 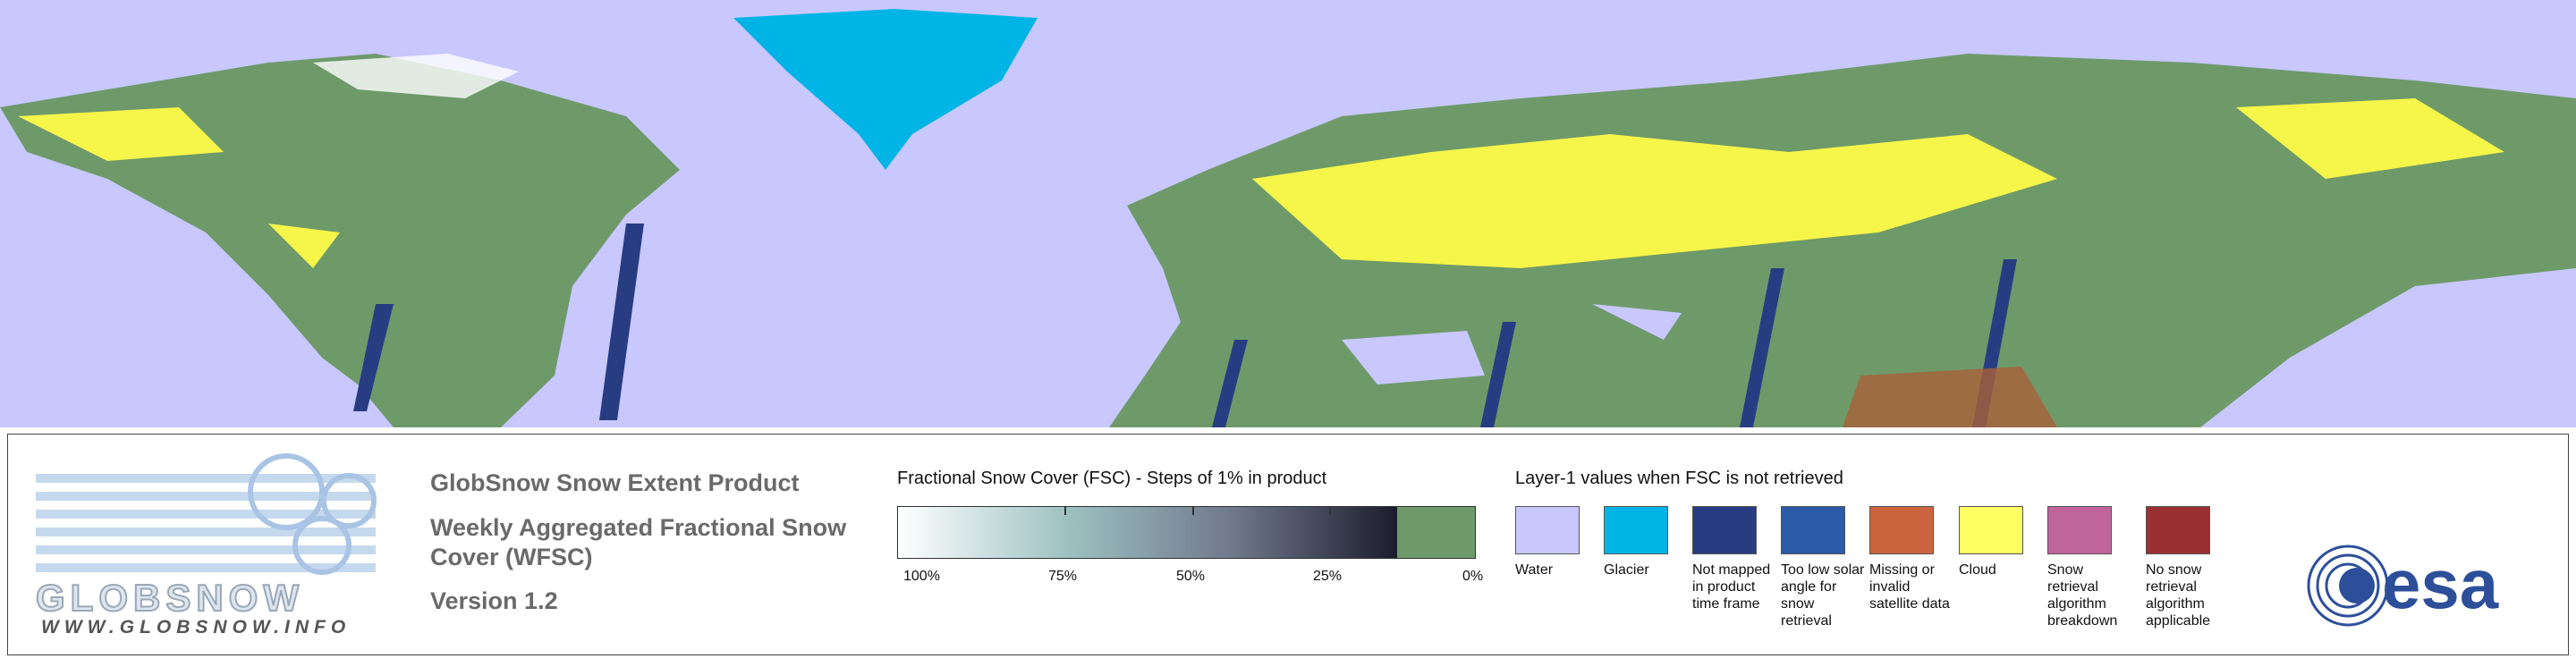 I want to click on swatch-label: No snow retrieval algorithm applicable, so click(x=2178, y=595).